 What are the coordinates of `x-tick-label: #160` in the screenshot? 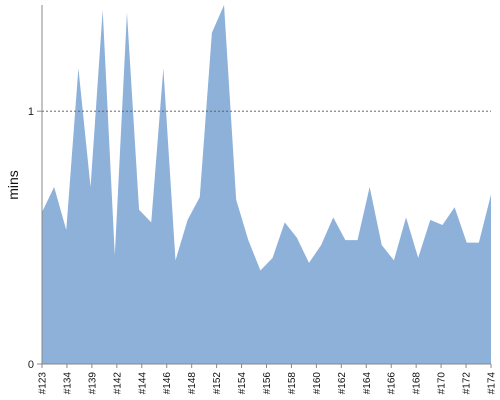 It's located at (317, 383).